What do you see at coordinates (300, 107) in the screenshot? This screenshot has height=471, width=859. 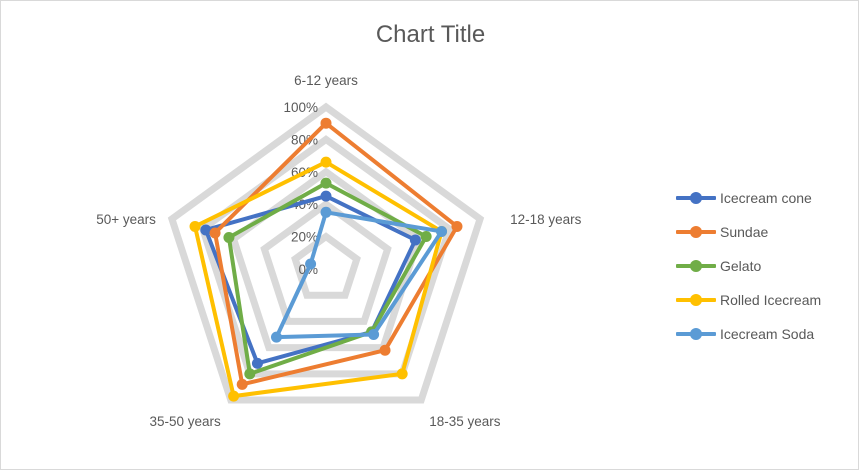 I see `radial-tick-label: 100%` at bounding box center [300, 107].